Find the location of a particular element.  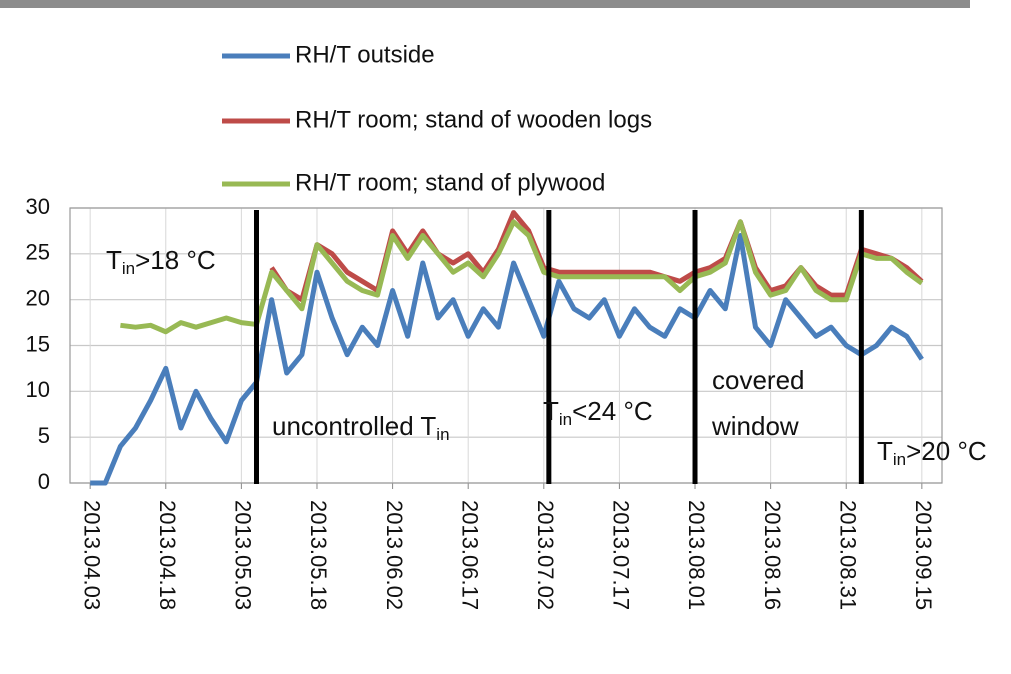

annotation: uncontrolled Tin is located at coordinates (361, 428).